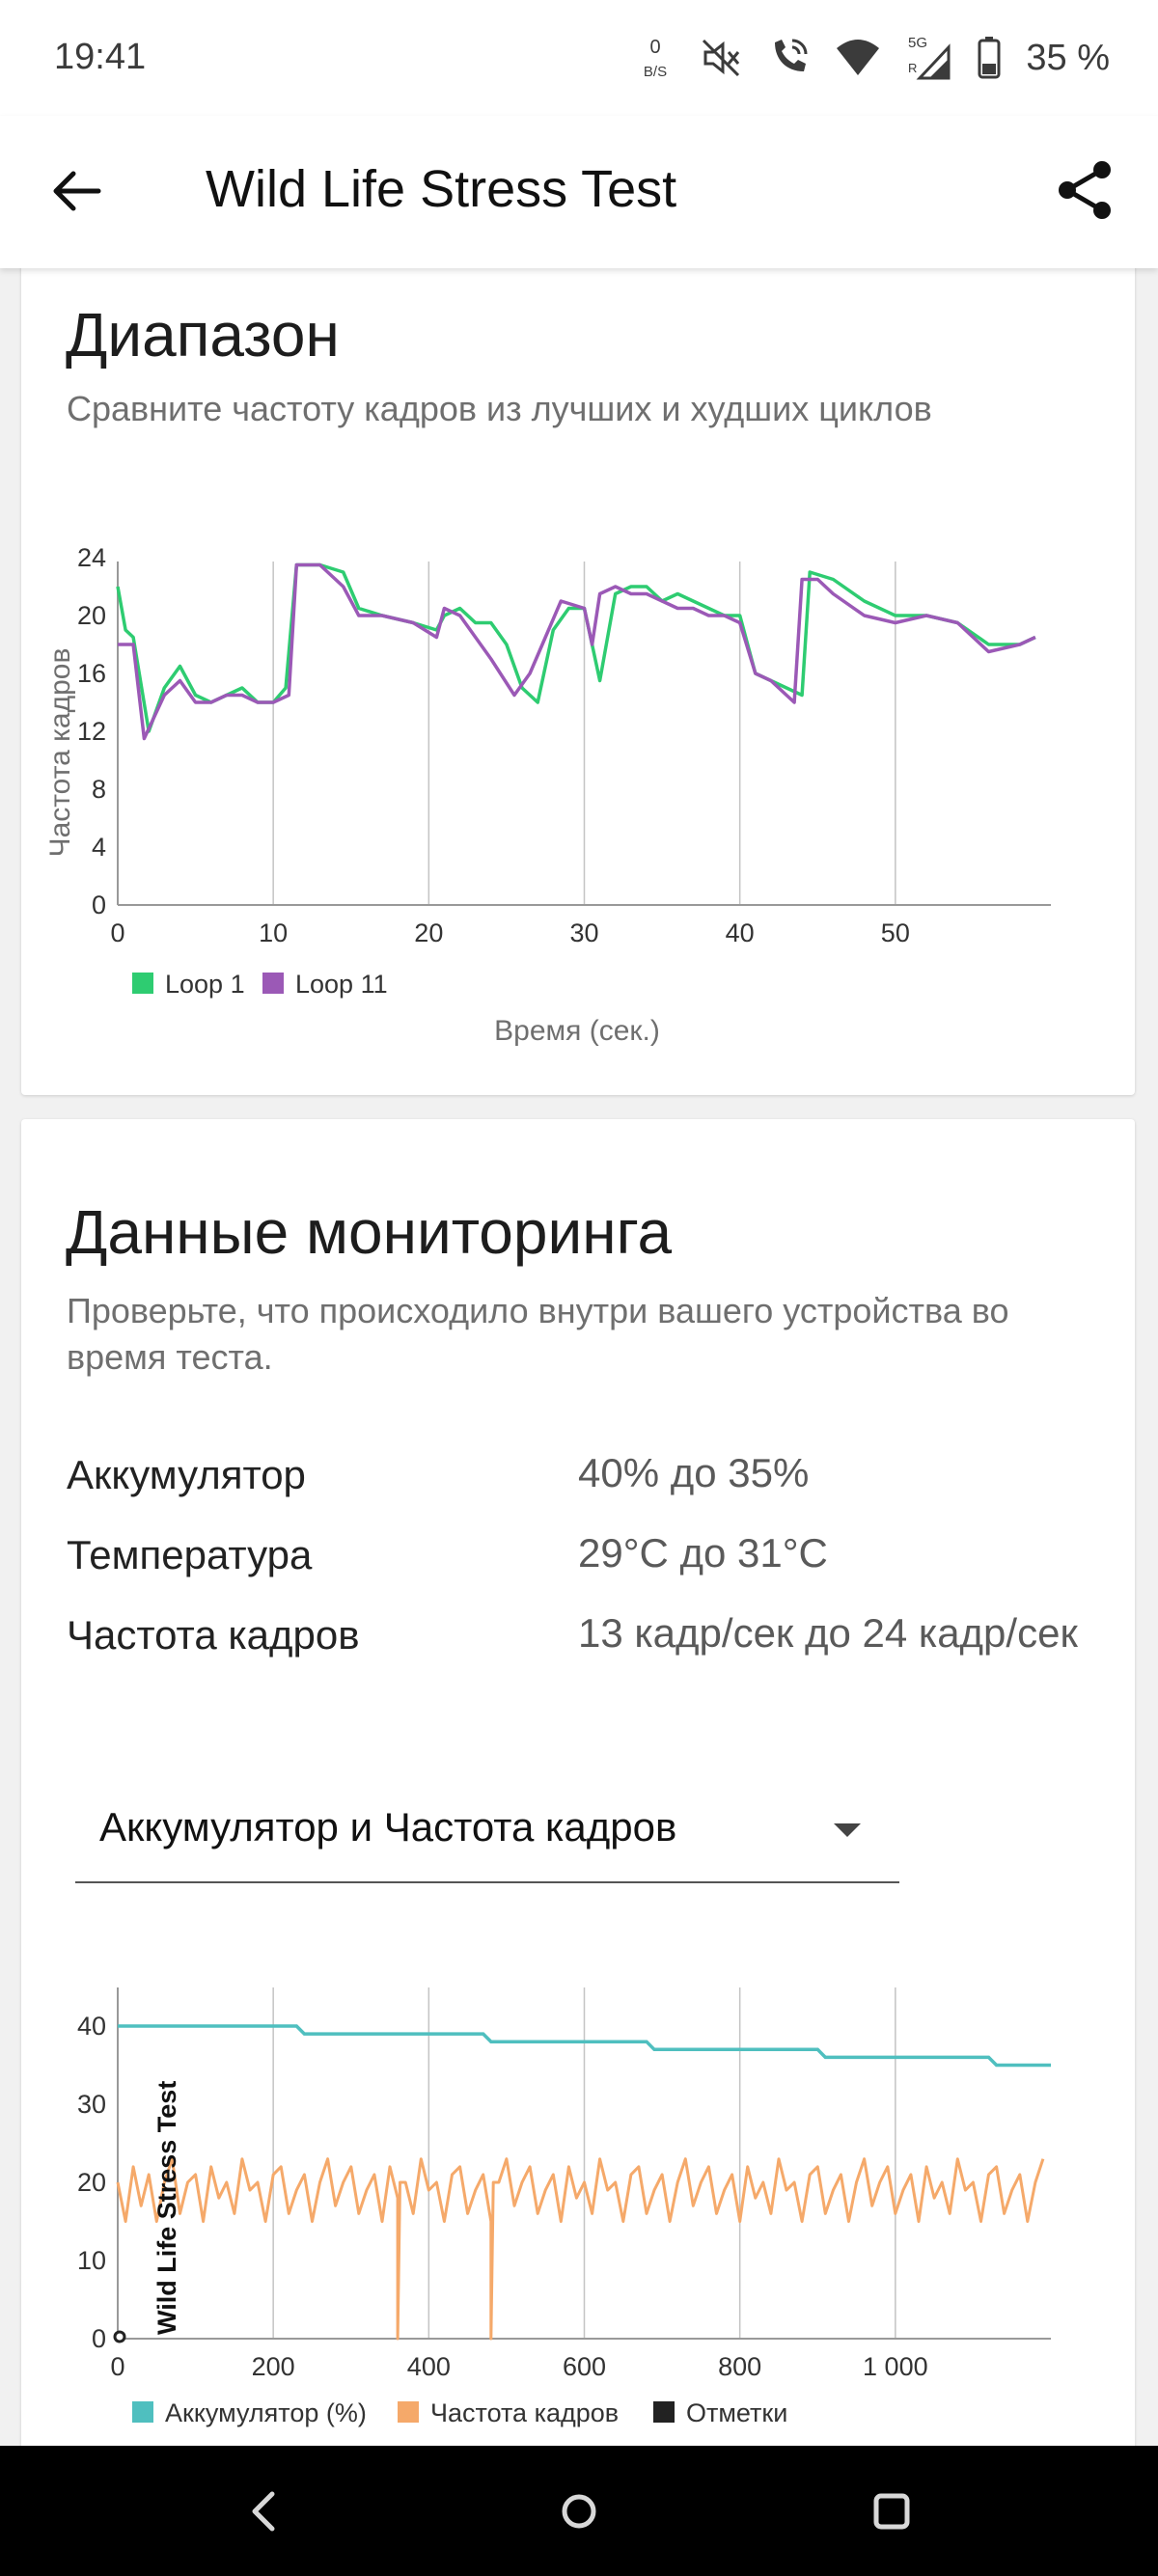 This screenshot has width=1158, height=2576. I want to click on status-bar: 19:41 0 B/S 5G R 35 %, so click(579, 58).